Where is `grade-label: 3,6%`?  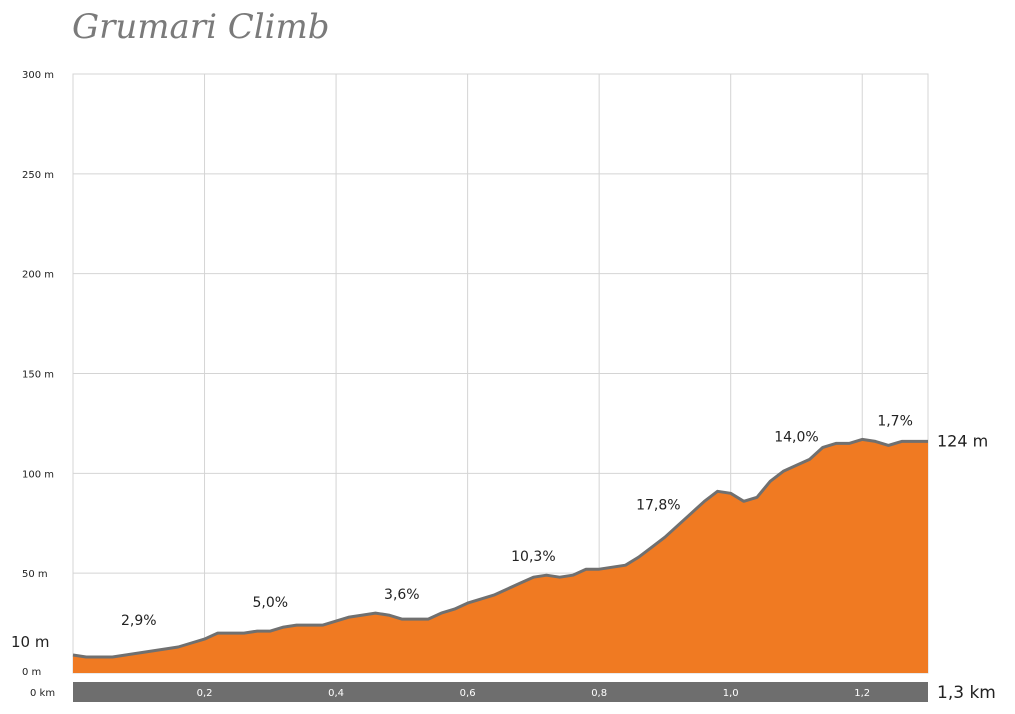 grade-label: 3,6% is located at coordinates (402, 595).